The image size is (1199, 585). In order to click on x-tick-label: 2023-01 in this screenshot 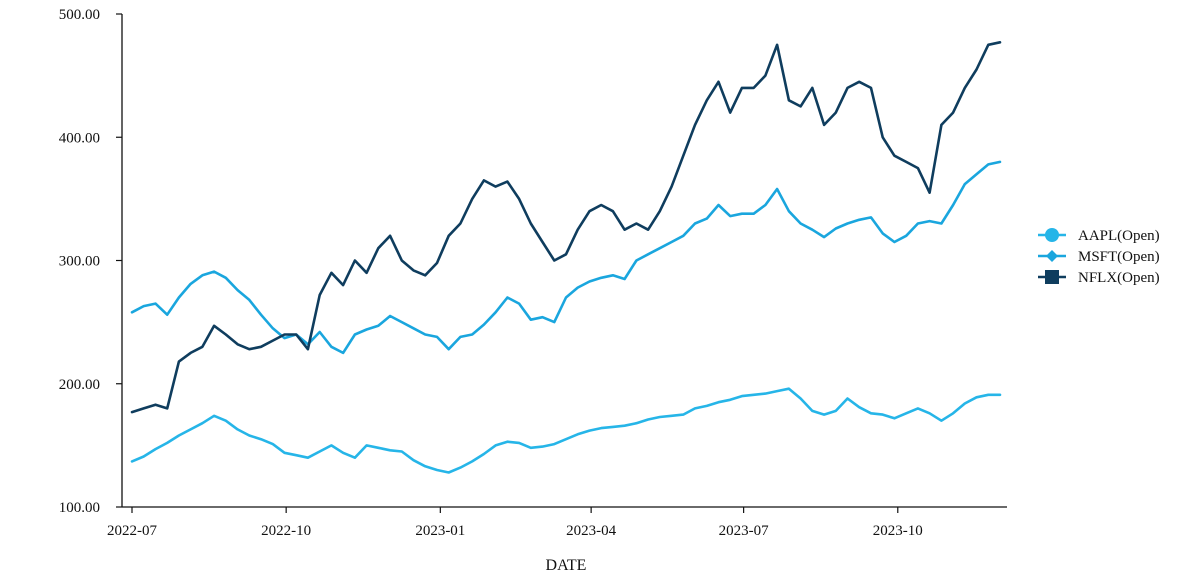, I will do `click(440, 531)`.